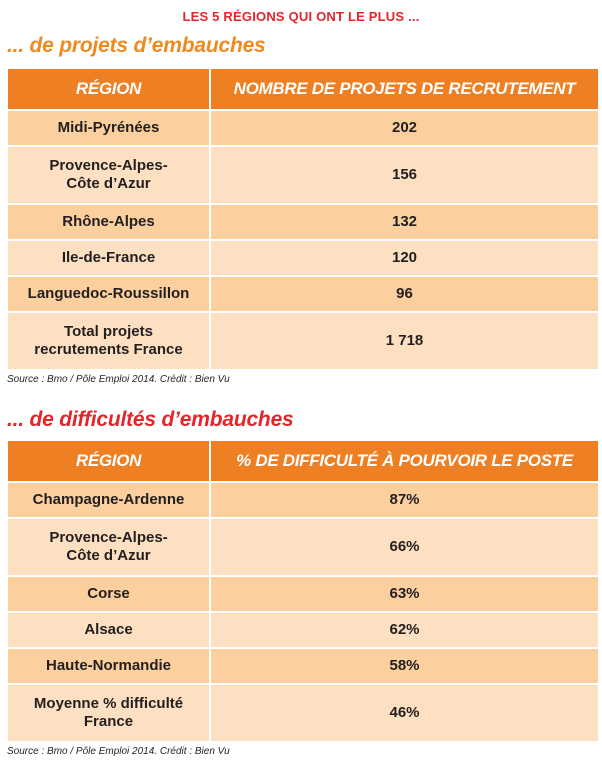  What do you see at coordinates (108, 258) in the screenshot?
I see `region-cell: Ile-de-France` at bounding box center [108, 258].